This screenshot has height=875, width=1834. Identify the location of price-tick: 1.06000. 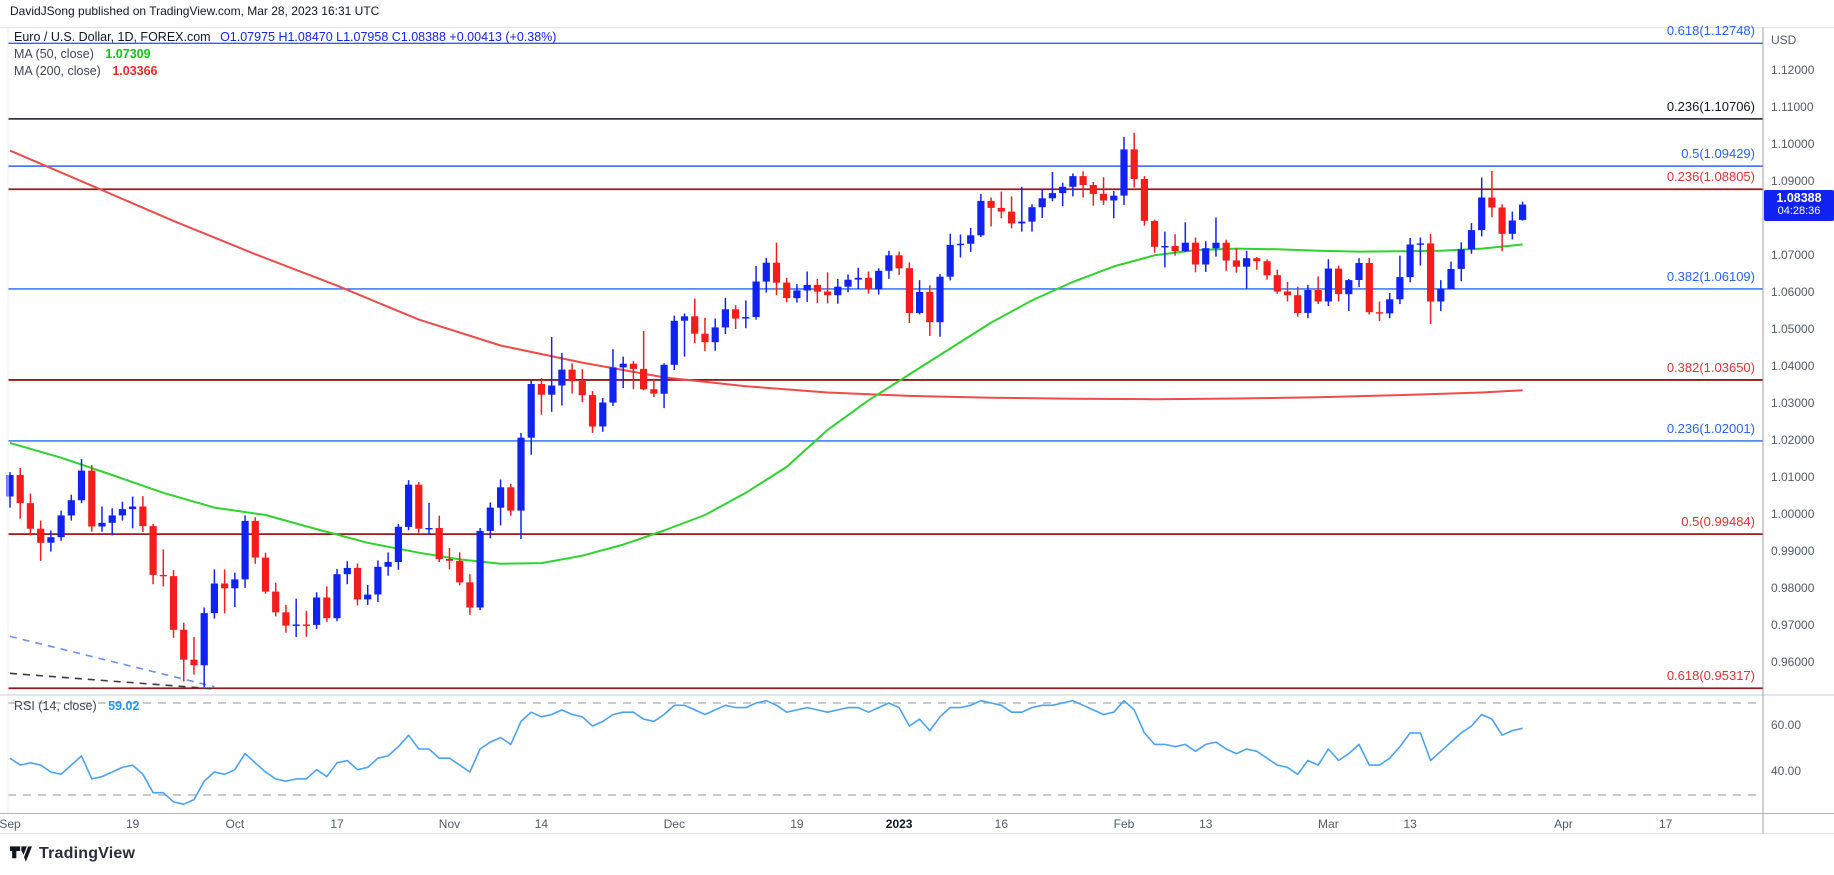
(1793, 292).